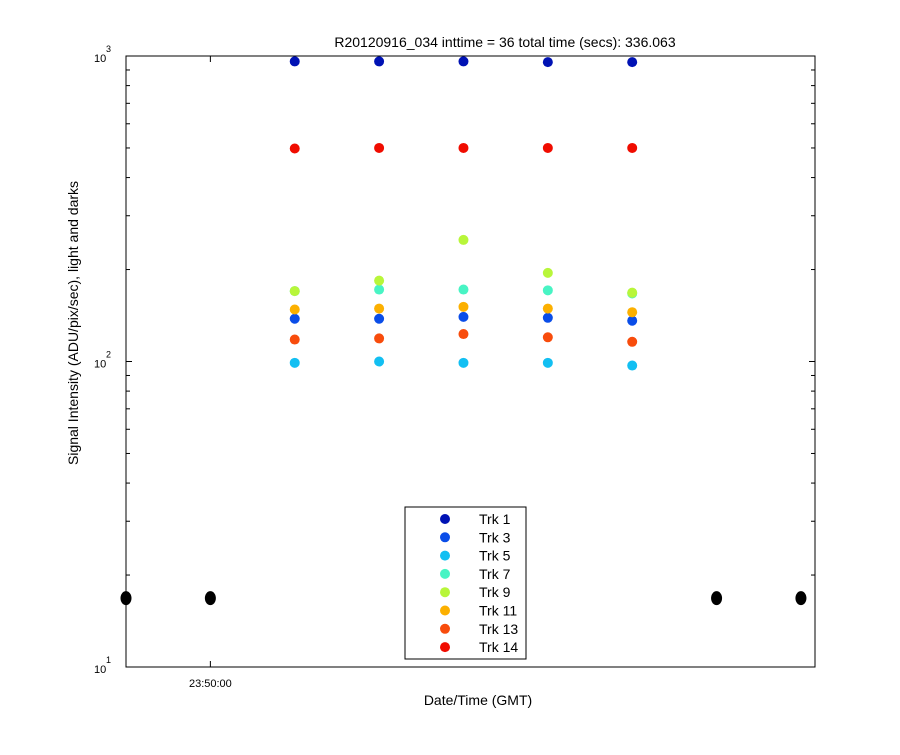  I want to click on legend-label: Trk 5, so click(495, 556).